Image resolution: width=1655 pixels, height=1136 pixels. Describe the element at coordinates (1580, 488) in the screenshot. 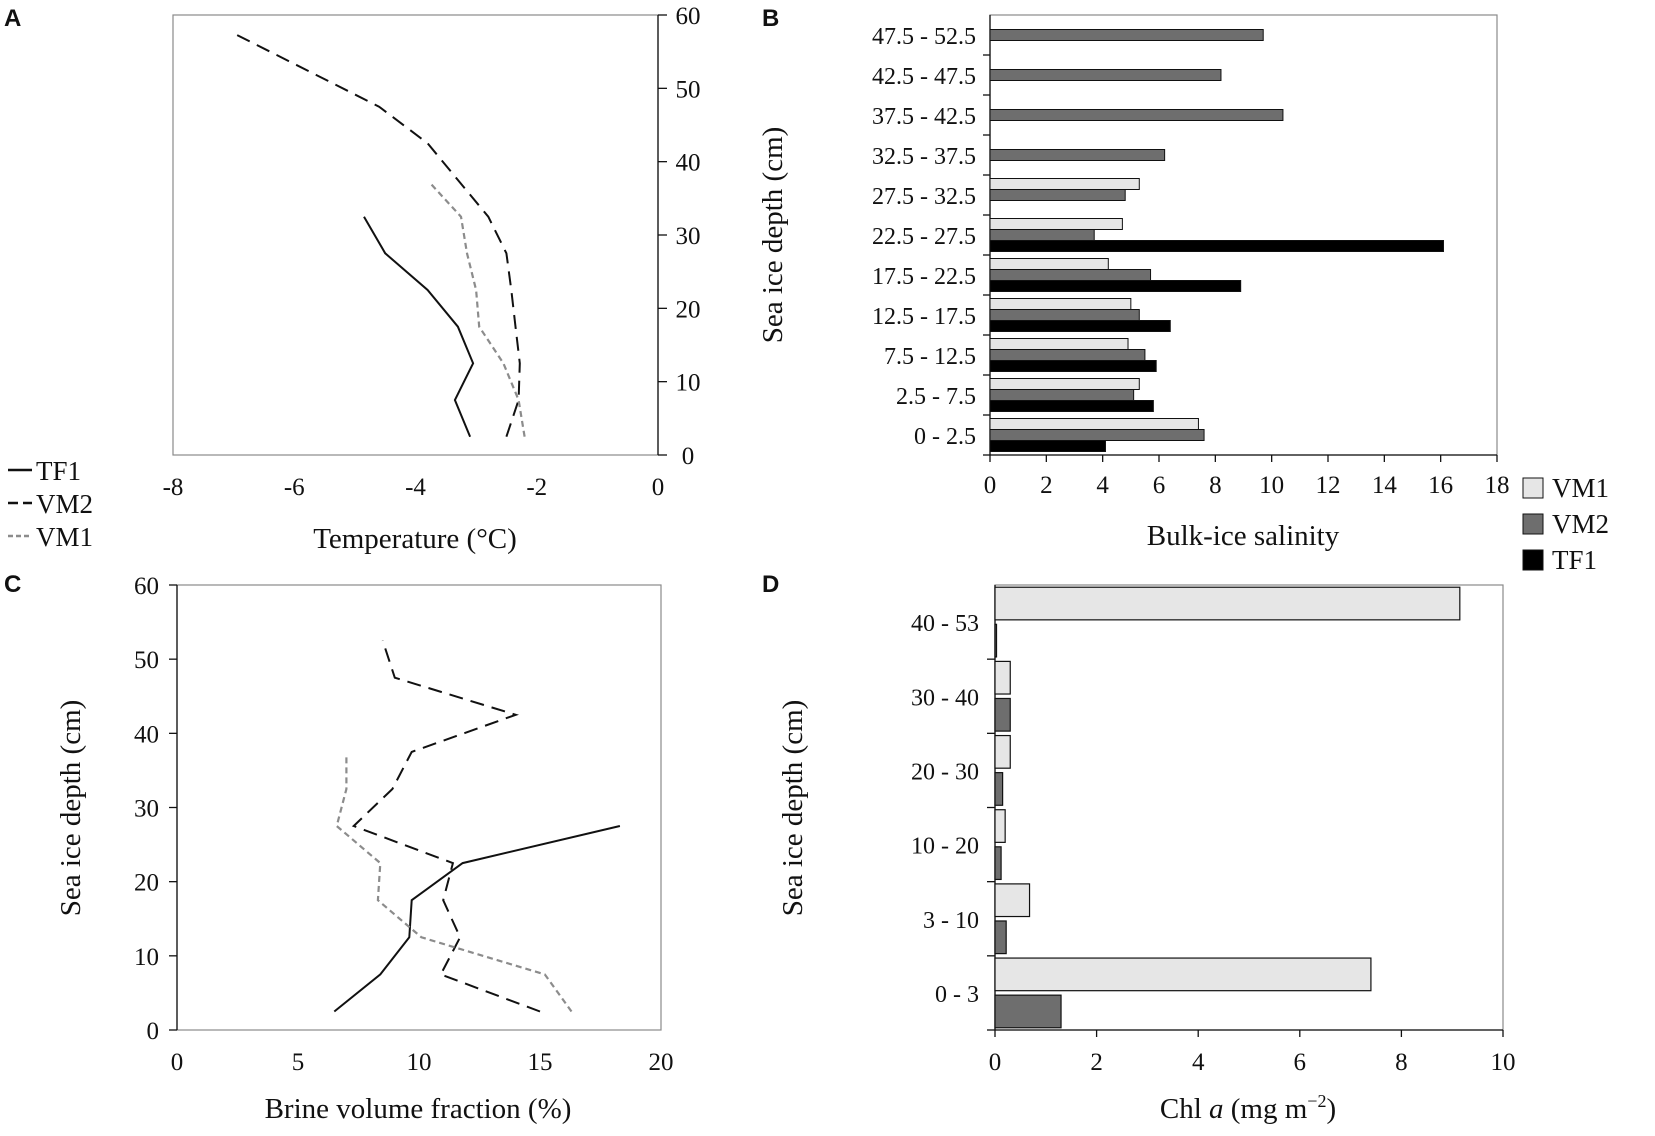

I see `panel-b-legend-vm1-label: VM1` at that location.